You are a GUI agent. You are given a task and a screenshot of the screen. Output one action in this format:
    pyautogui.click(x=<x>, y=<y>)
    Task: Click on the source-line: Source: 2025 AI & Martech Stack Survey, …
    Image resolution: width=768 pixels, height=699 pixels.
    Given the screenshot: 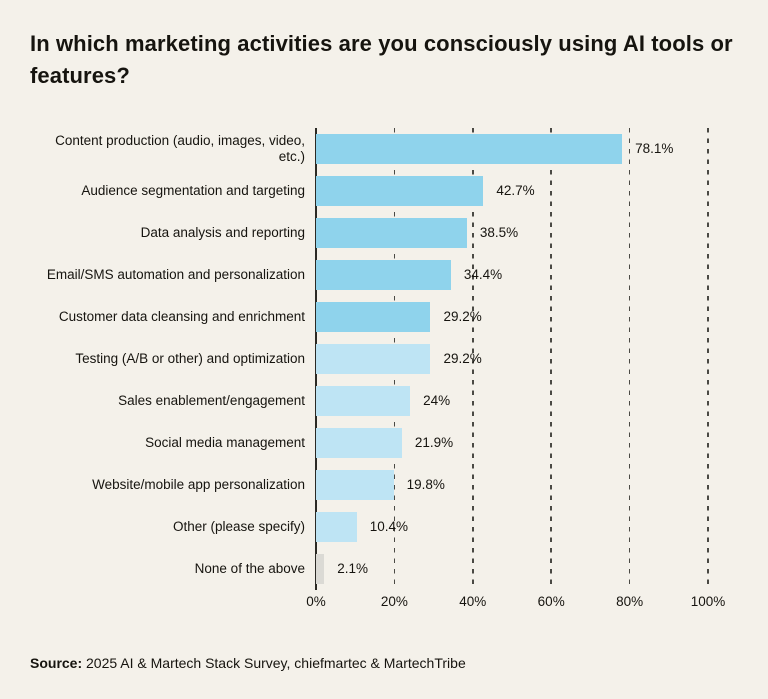 What is the action you would take?
    pyautogui.click(x=248, y=663)
    